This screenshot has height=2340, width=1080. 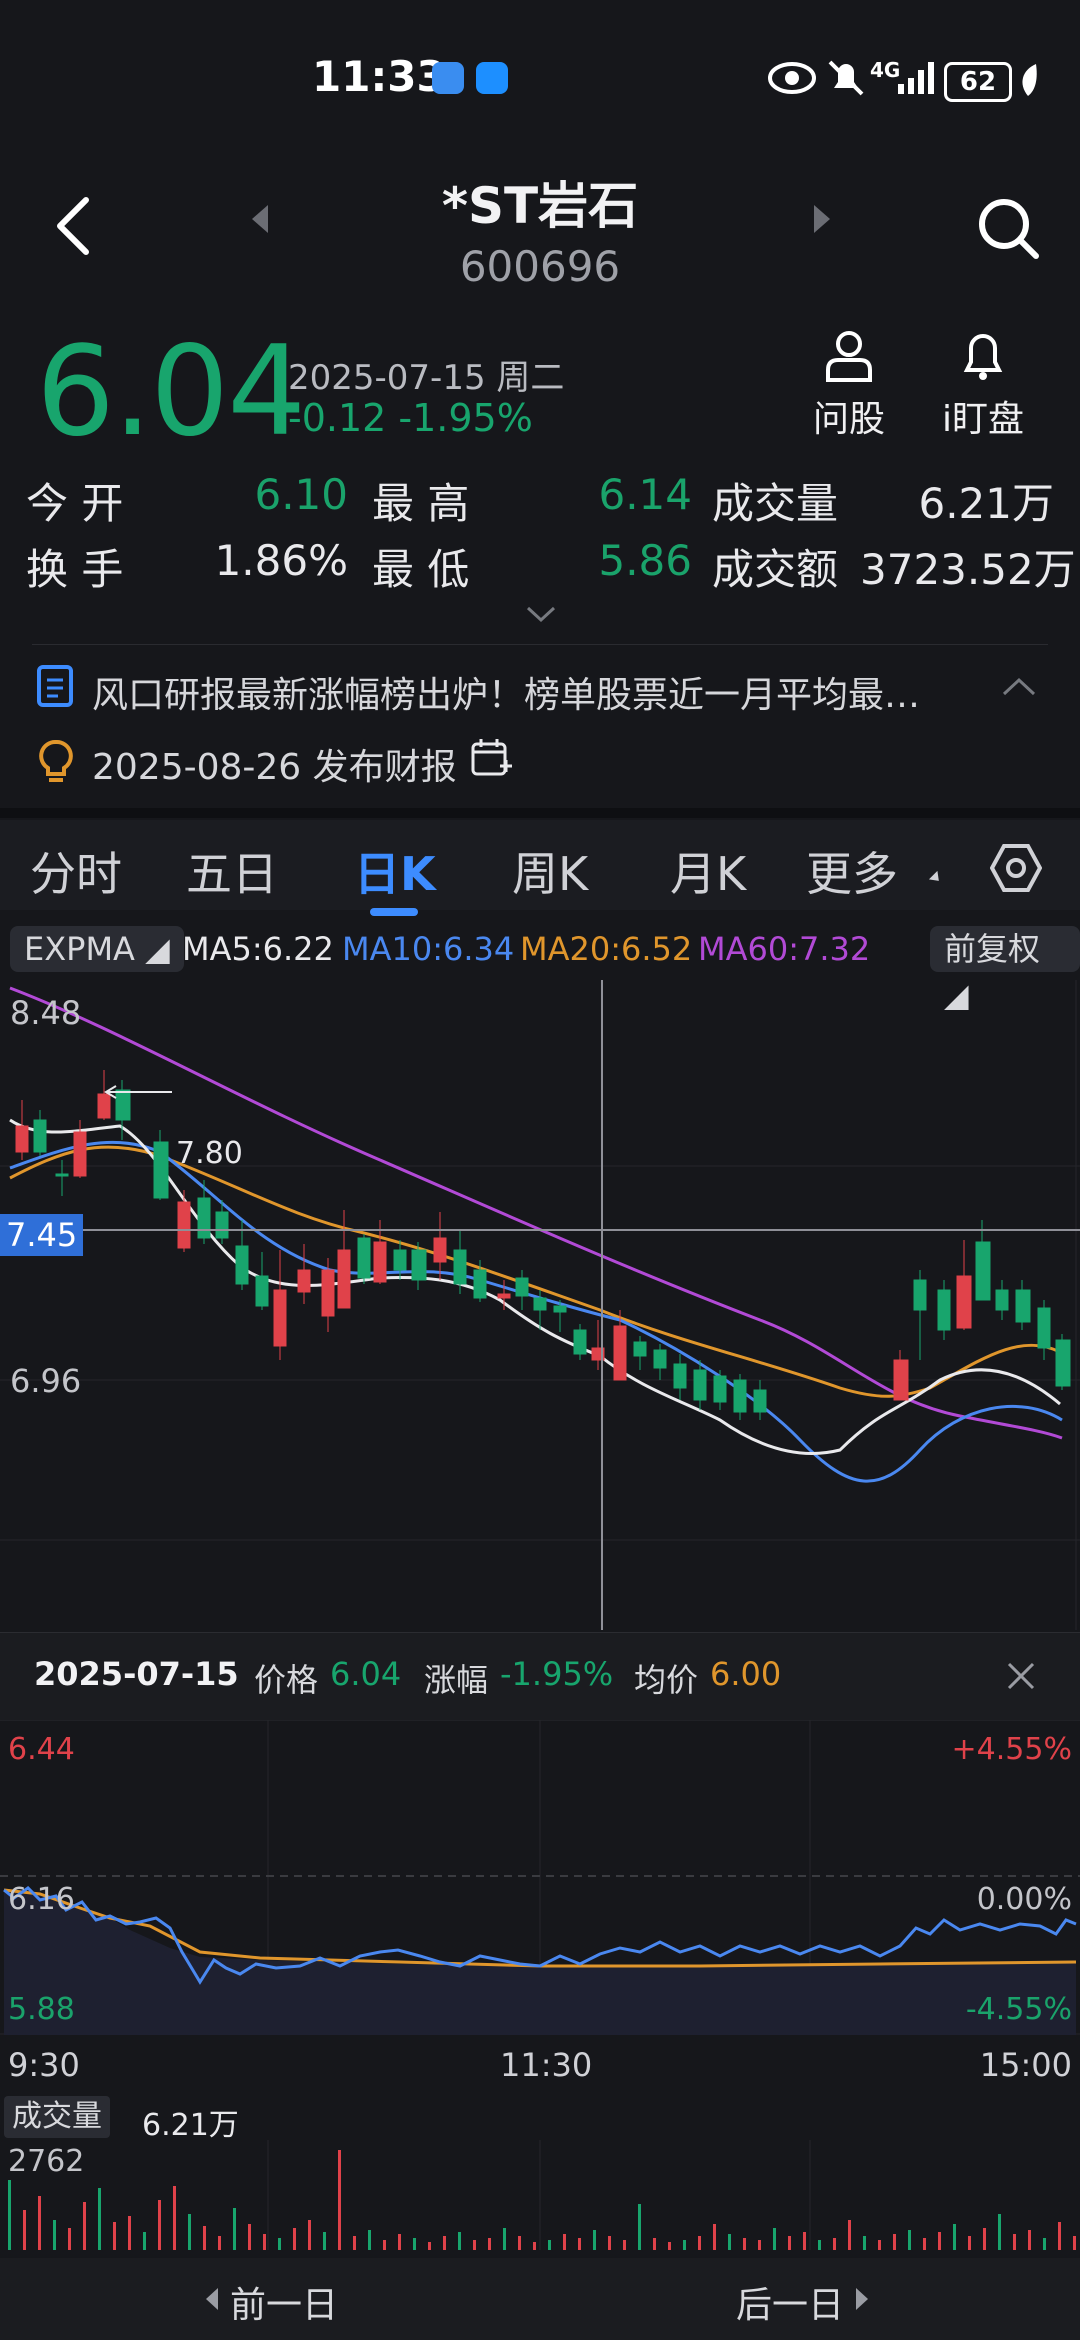 I want to click on ma60-value: MA60:7.32, so click(x=784, y=949).